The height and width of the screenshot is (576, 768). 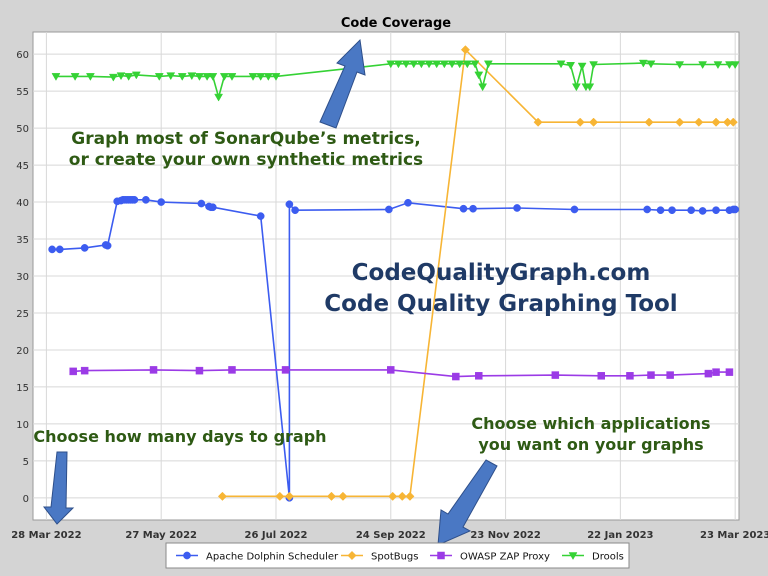 What do you see at coordinates (245, 139) in the screenshot?
I see `metrics-note-line1: Graph most of SonarQube’s metrics,` at bounding box center [245, 139].